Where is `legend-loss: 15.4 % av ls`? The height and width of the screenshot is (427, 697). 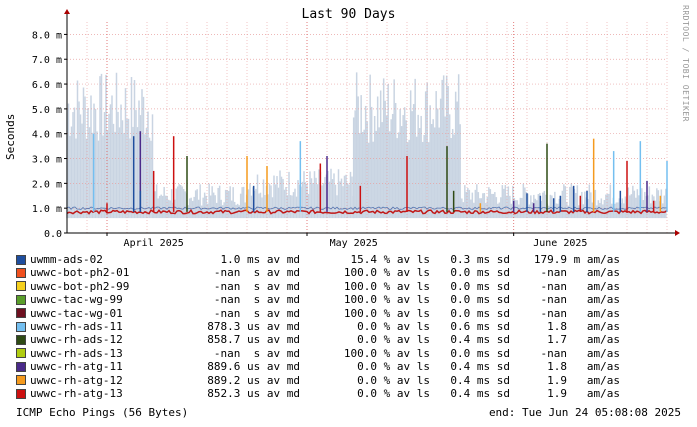 legend-loss: 15.4 % av ls is located at coordinates (390, 259).